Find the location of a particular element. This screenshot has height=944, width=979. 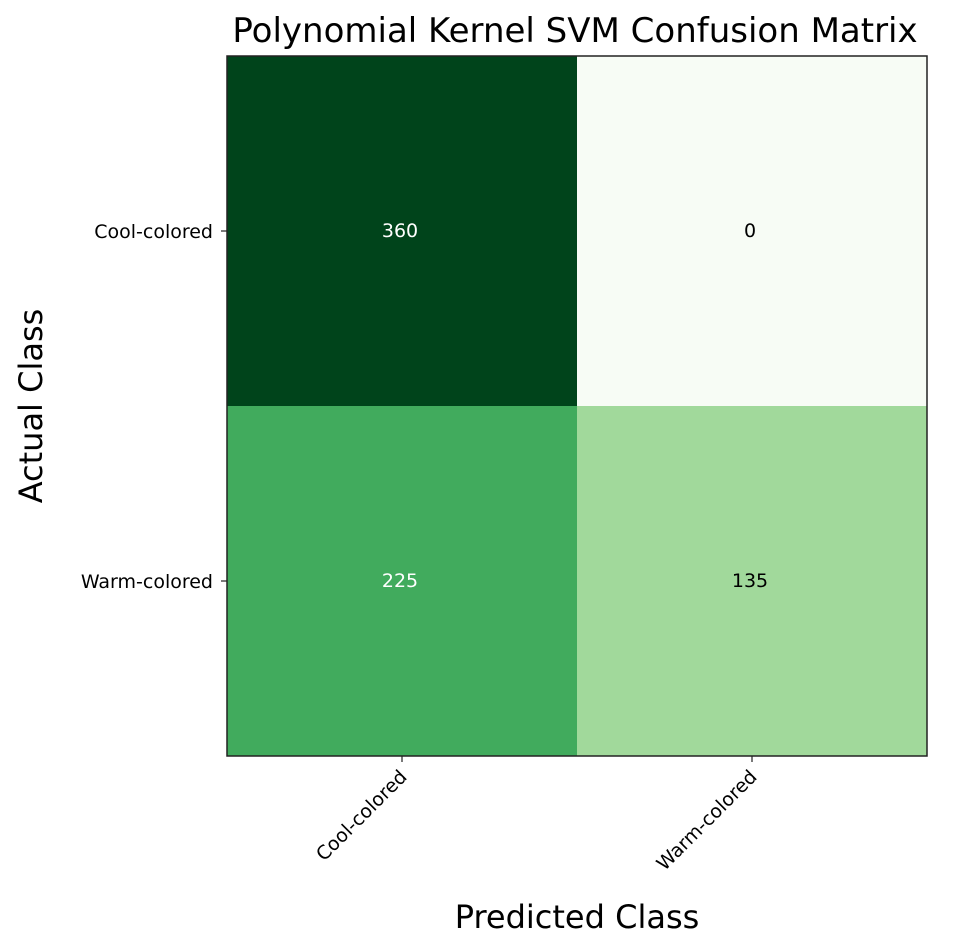

cell-value-label-0-0: 360 is located at coordinates (400, 231).